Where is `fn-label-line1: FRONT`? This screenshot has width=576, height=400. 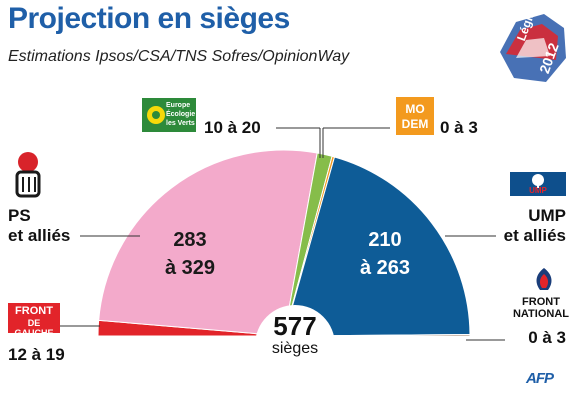
fn-label-line1: FRONT is located at coordinates (541, 302).